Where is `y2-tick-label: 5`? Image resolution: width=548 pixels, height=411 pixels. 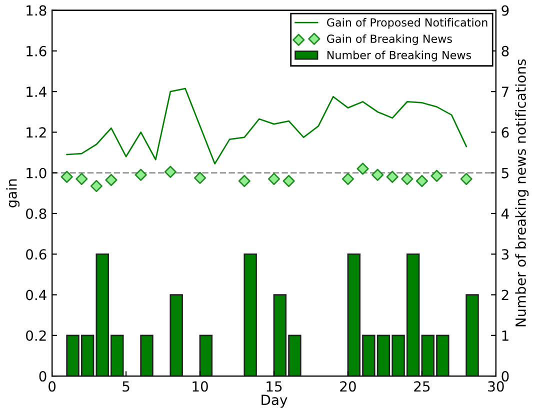
y2-tick-label: 5 is located at coordinates (505, 173).